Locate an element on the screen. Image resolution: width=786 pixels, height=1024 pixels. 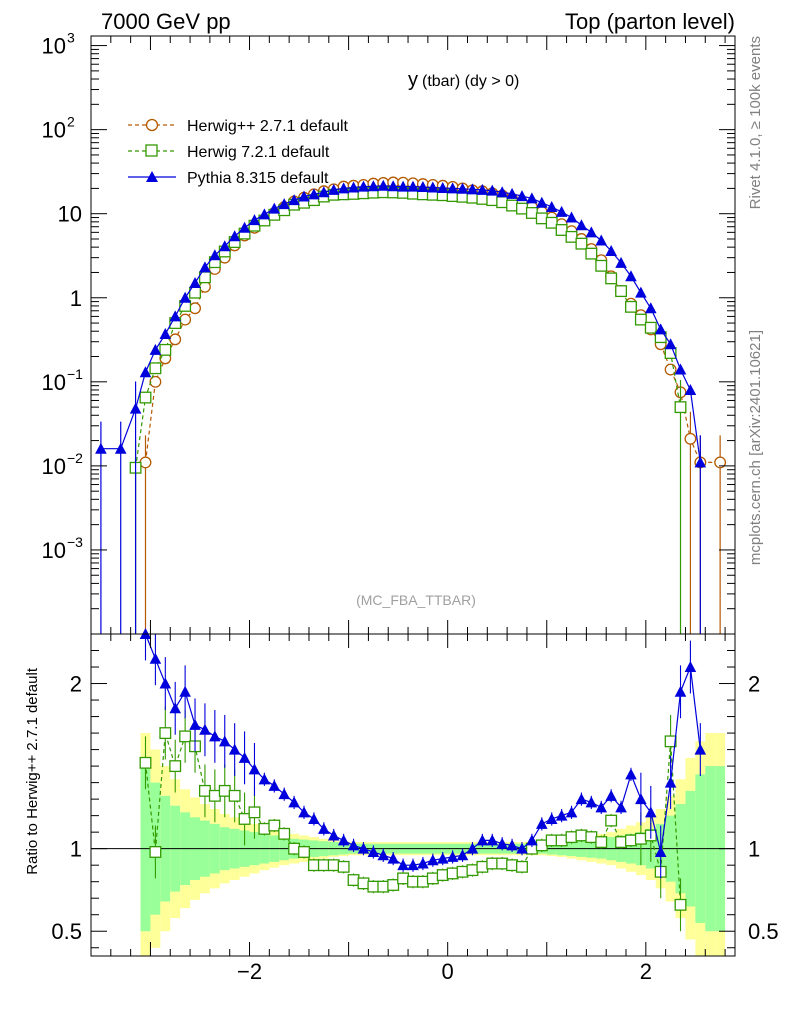
ratio-xtick-label: −2 is located at coordinates (249, 971).